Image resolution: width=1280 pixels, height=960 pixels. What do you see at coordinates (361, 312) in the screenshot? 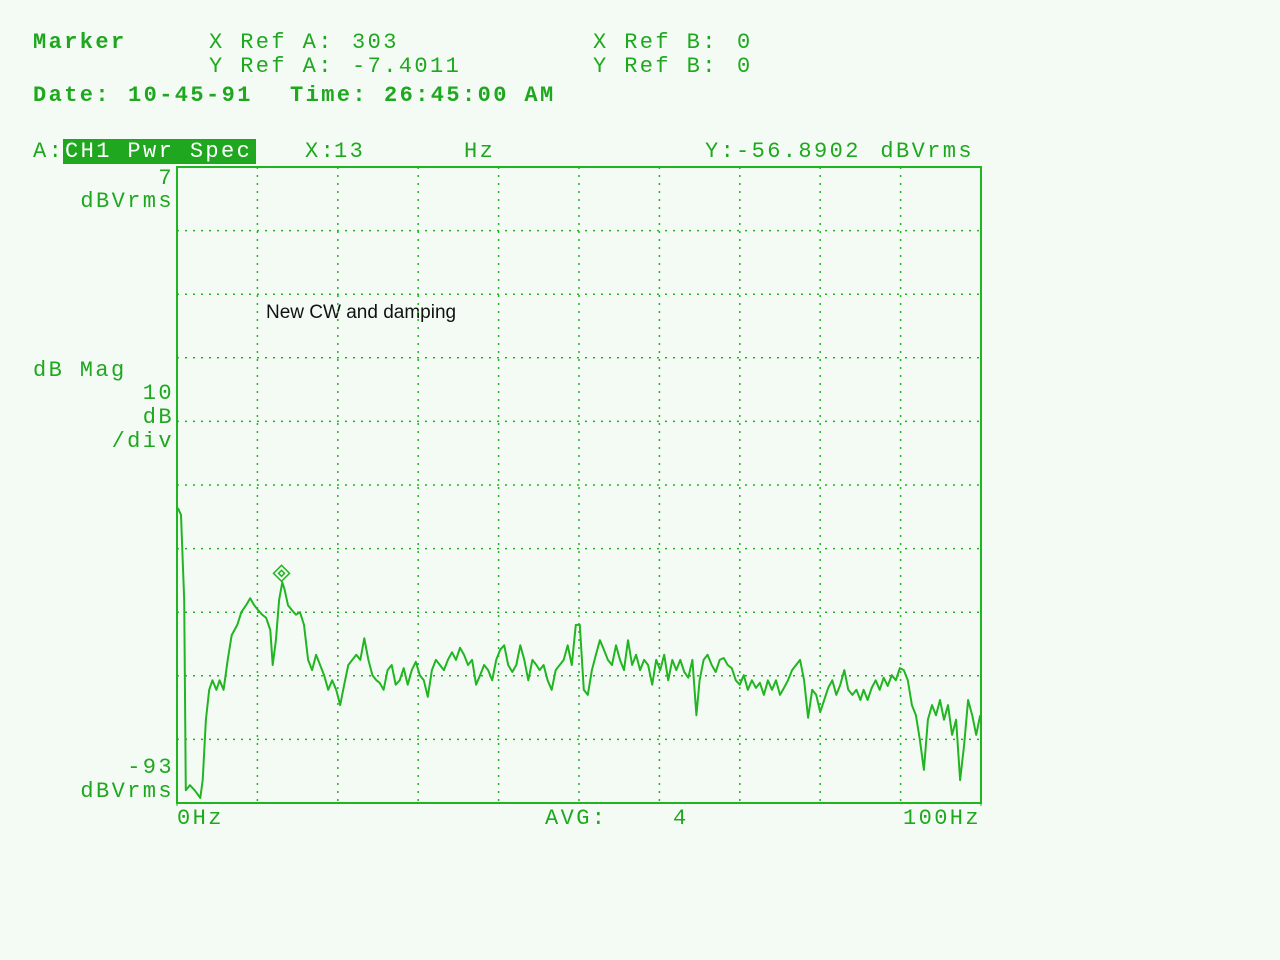
I see `annotation: New CW and damping` at bounding box center [361, 312].